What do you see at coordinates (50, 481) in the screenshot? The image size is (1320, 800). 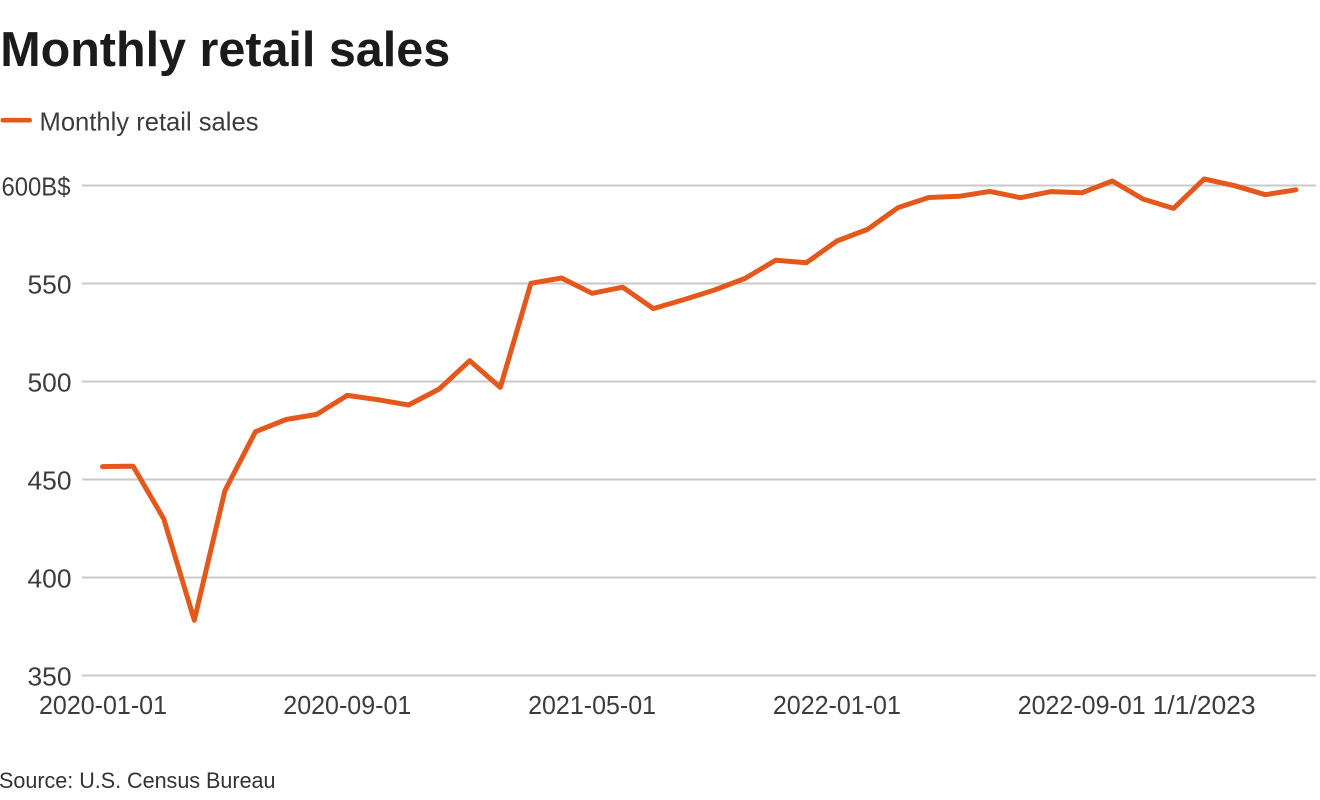 I see `svg-text: 450` at bounding box center [50, 481].